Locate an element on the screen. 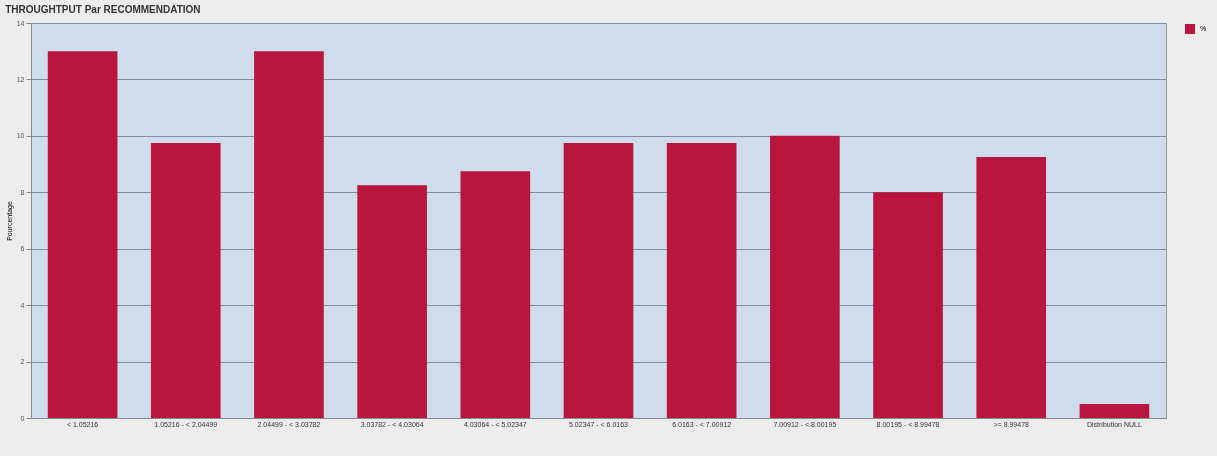  chart-title: THROUGHTPUT Par RECOMMENDATION is located at coordinates (103, 9).